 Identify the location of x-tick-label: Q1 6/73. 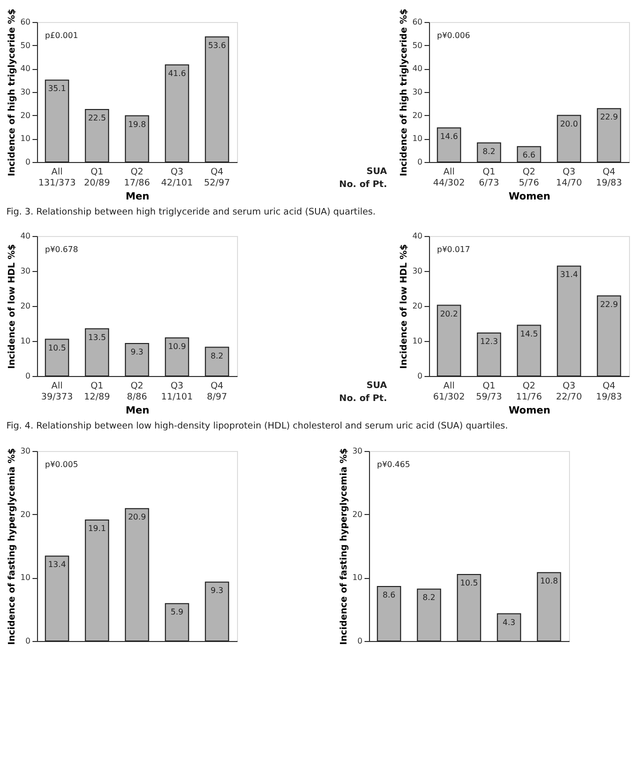
(489, 178).